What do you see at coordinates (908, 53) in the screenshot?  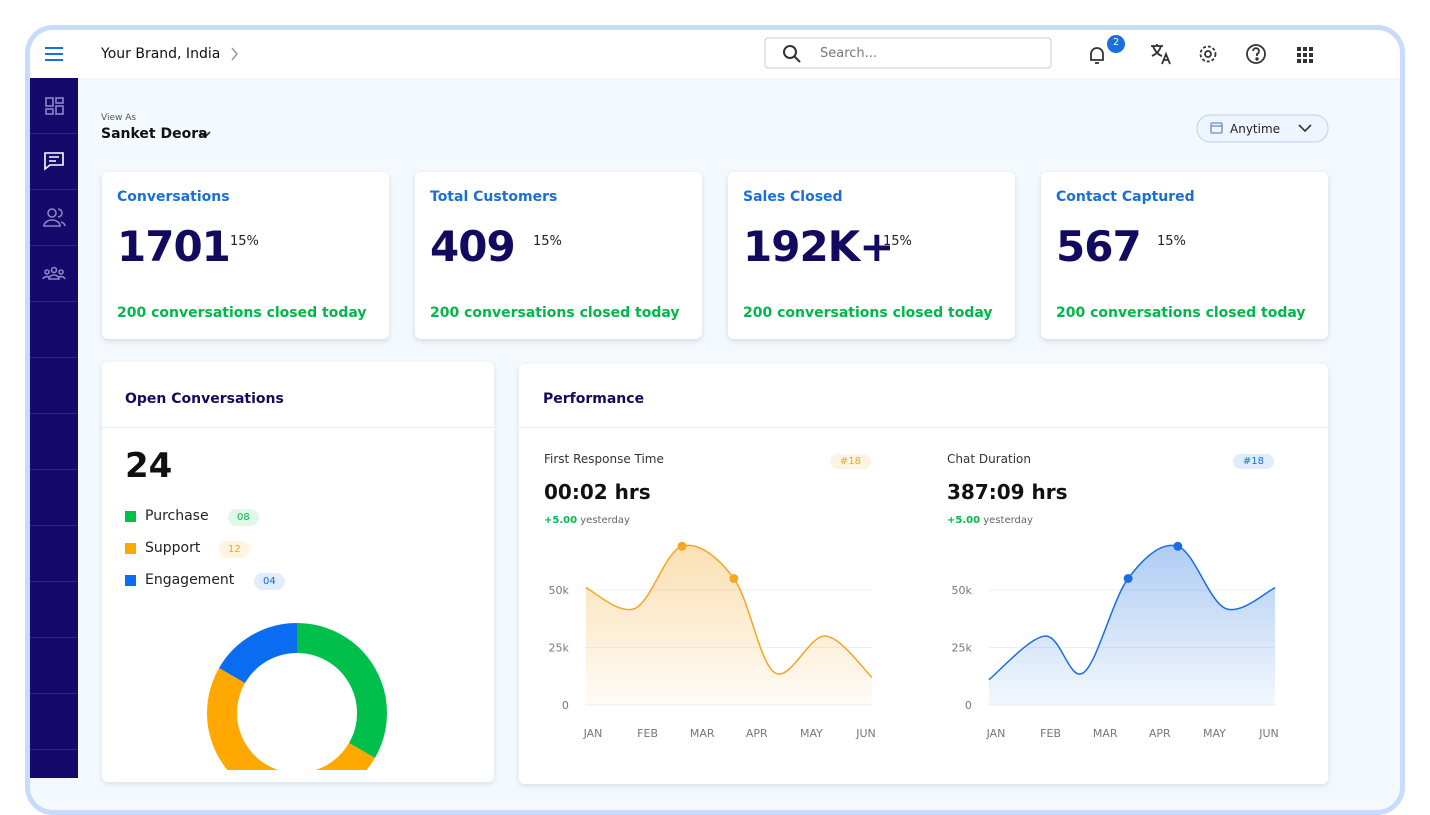 I see `search-box` at bounding box center [908, 53].